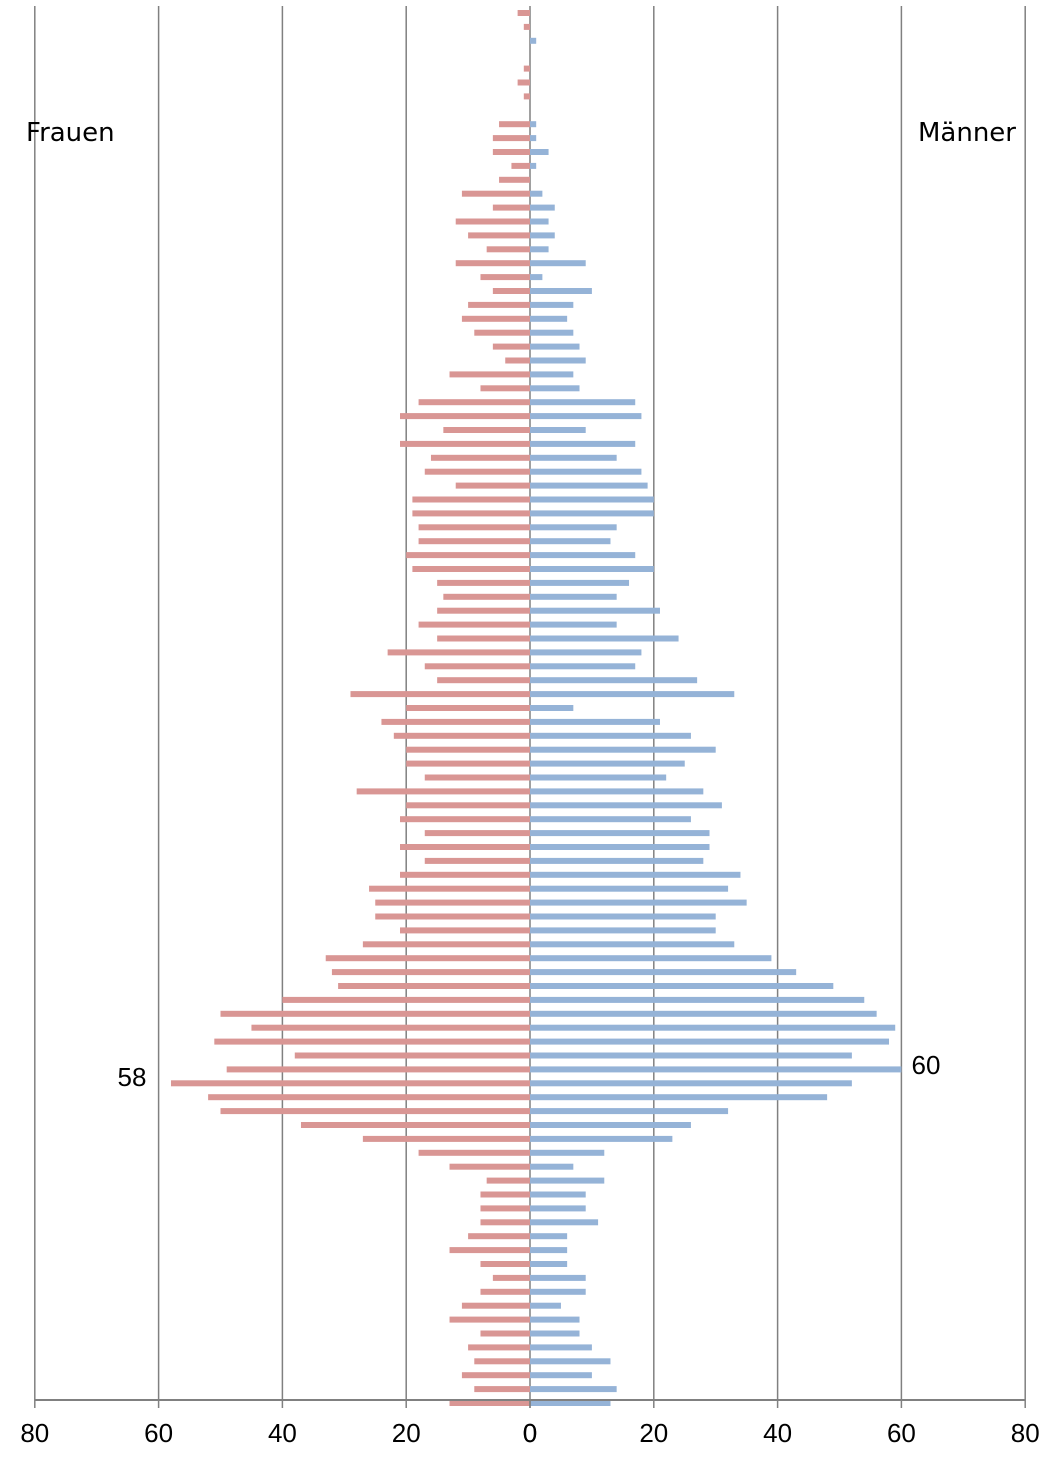  I want to click on legend-female-label: Frauen, so click(70, 133).